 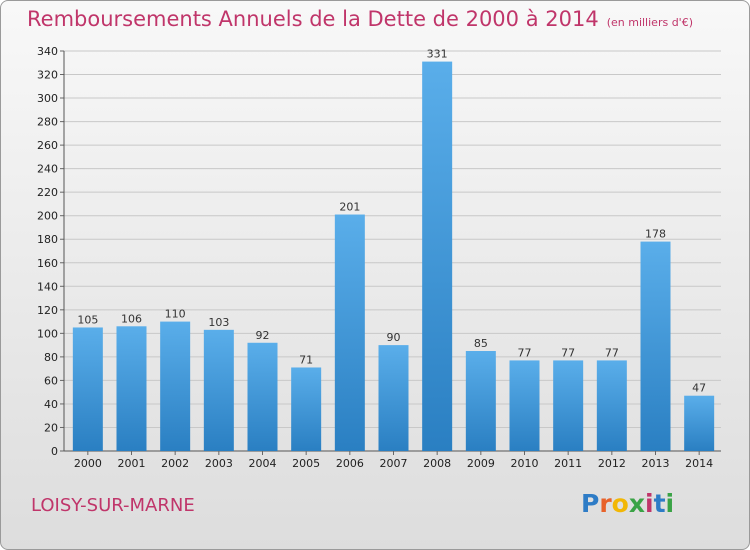 What do you see at coordinates (649, 22) in the screenshot?
I see `chart-subtitle: (en milliers d'€)` at bounding box center [649, 22].